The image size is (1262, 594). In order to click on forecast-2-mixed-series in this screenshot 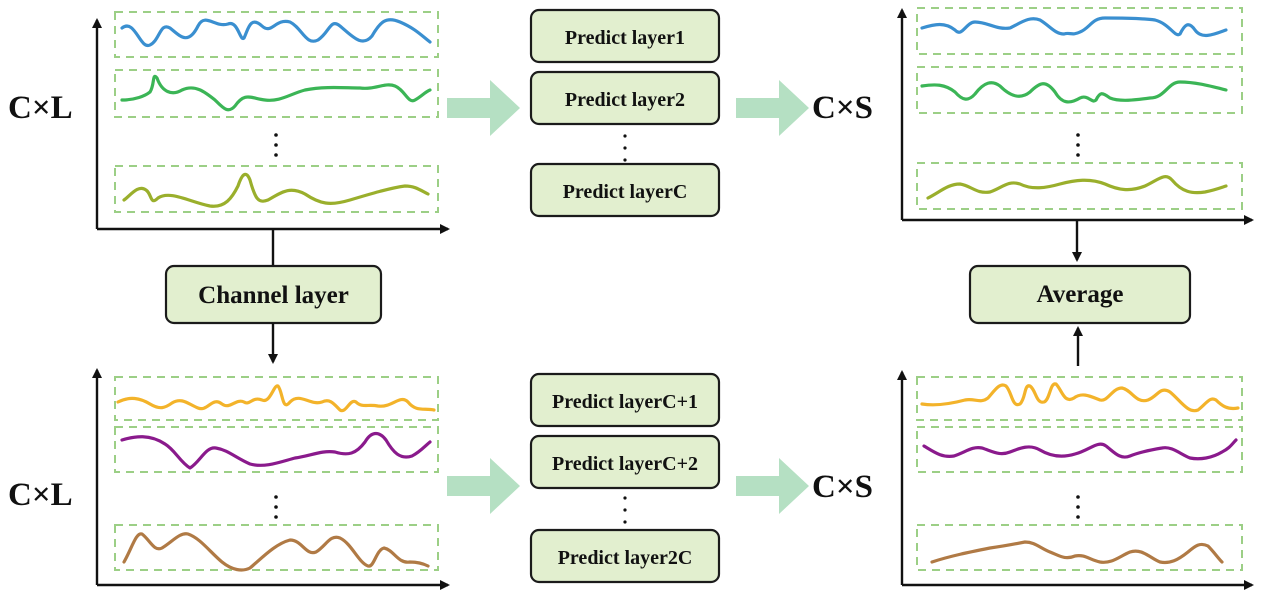, I will do `click(1080, 449)`.